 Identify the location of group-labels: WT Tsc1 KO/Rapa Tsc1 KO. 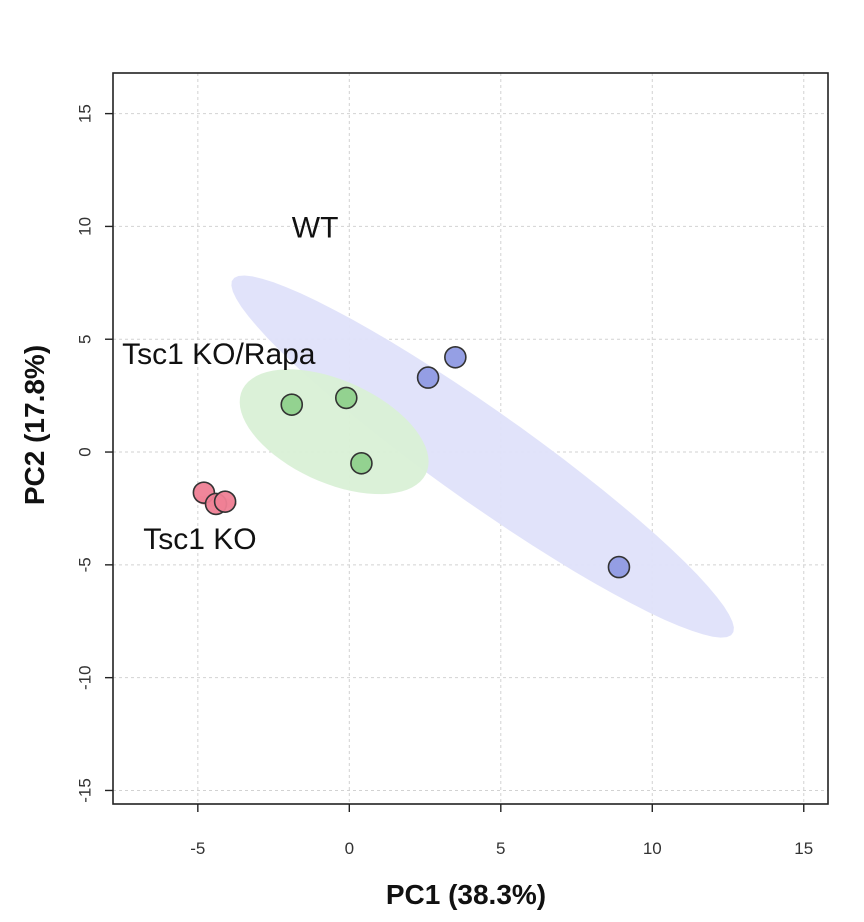
(230, 384).